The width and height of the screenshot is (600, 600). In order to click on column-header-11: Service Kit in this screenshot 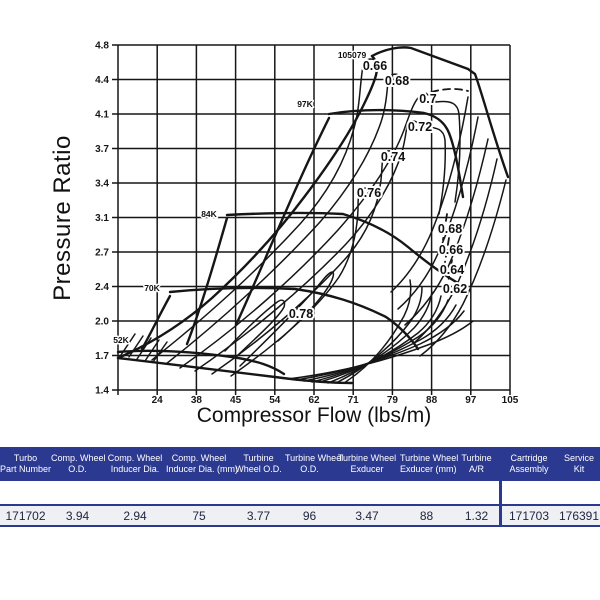, I will do `click(578, 463)`.